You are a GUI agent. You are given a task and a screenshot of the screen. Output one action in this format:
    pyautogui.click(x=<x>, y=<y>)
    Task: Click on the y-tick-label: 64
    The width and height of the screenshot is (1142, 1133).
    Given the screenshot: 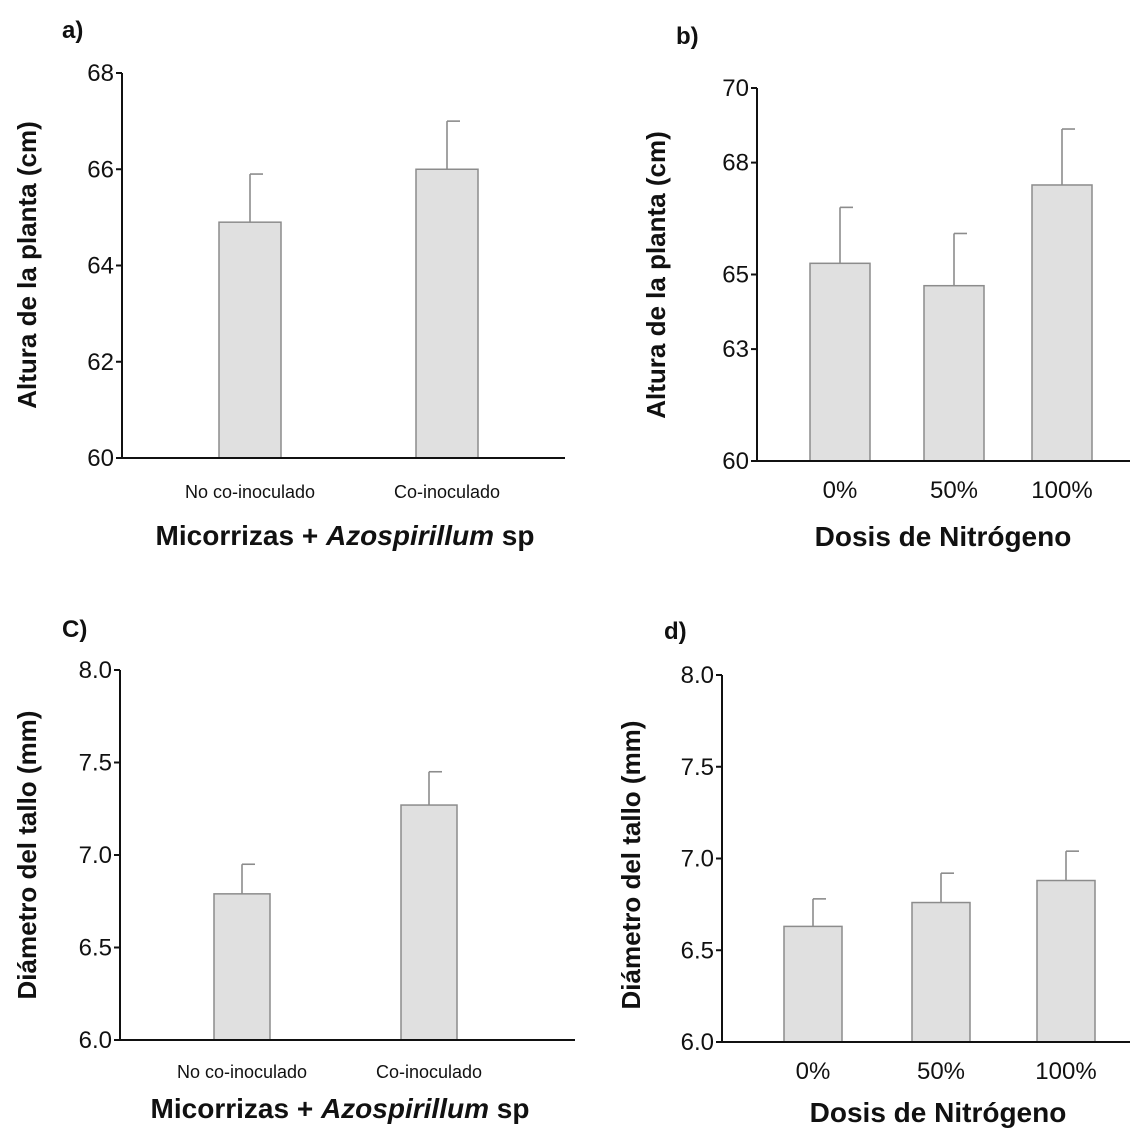 What is the action you would take?
    pyautogui.click(x=100, y=266)
    